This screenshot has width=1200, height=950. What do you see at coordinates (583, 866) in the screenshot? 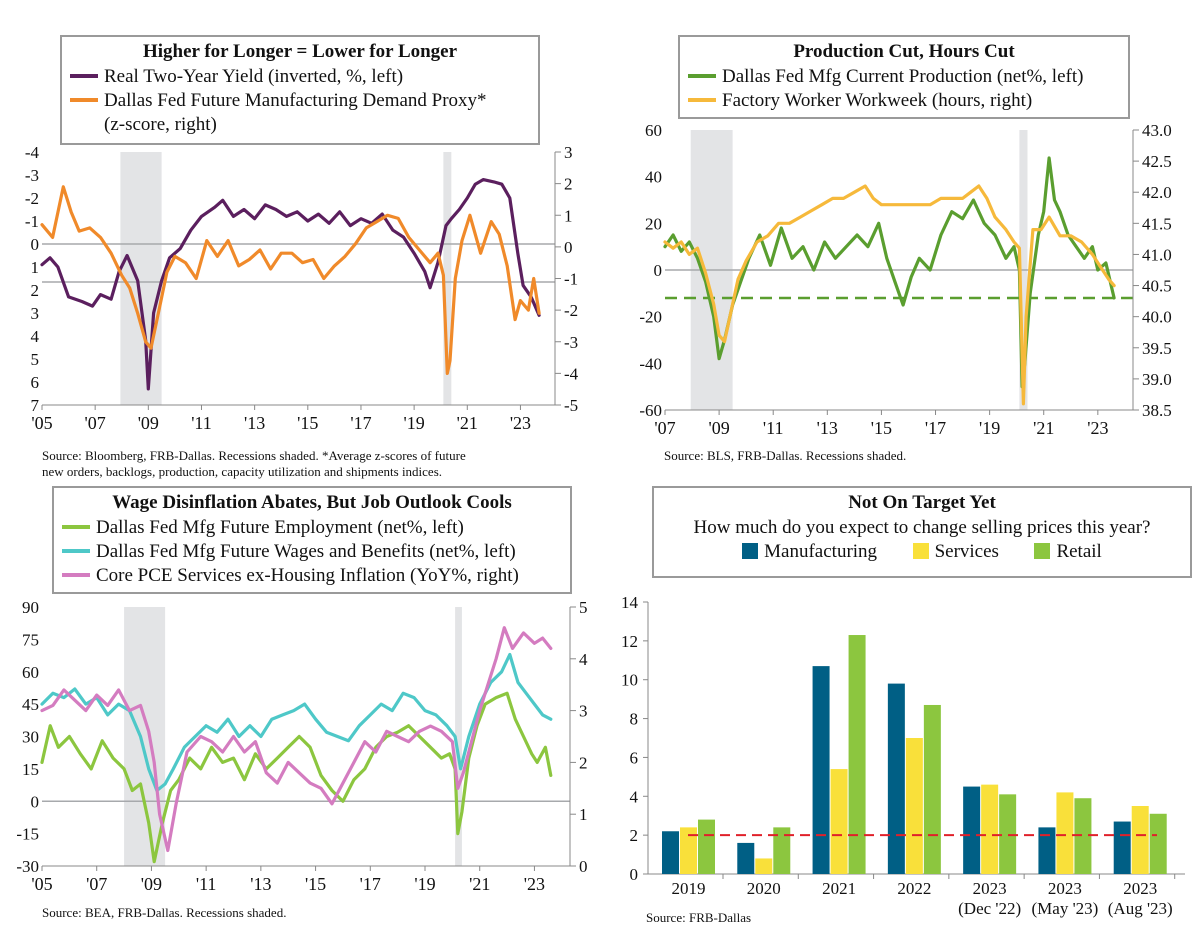
I see `p3-right-tick-label: 0` at bounding box center [583, 866].